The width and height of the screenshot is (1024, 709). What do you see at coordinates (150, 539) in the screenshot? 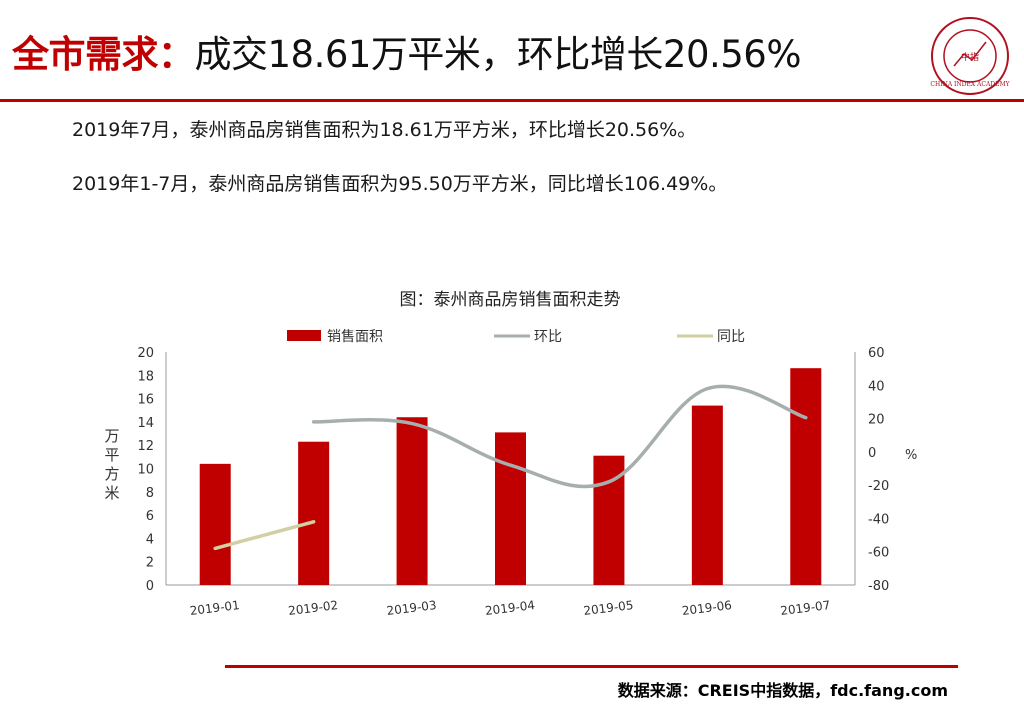
I see `y-tick-label: 4` at bounding box center [150, 539].